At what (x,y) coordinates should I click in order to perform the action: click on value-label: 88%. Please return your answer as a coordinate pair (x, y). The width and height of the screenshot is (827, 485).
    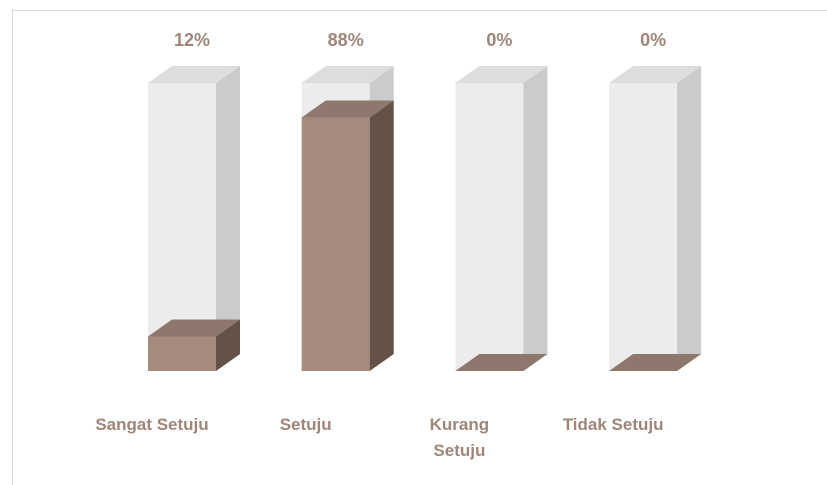
    Looking at the image, I should click on (346, 40).